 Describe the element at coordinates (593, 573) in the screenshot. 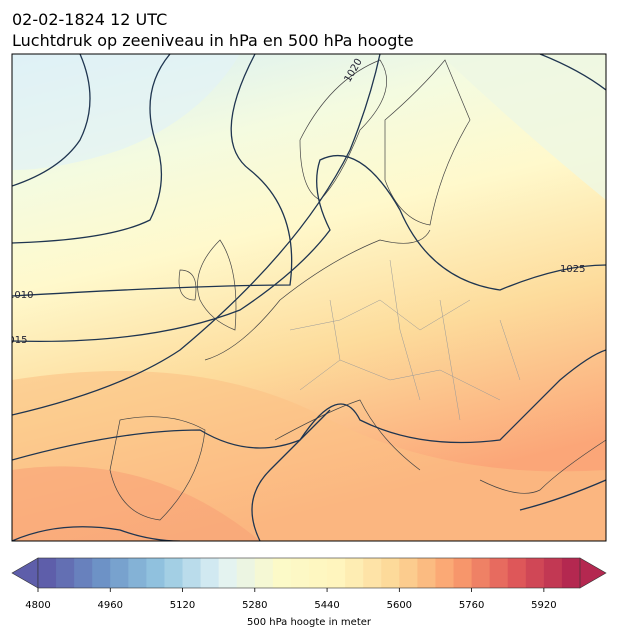

I see `colorbar-extend-high` at that location.